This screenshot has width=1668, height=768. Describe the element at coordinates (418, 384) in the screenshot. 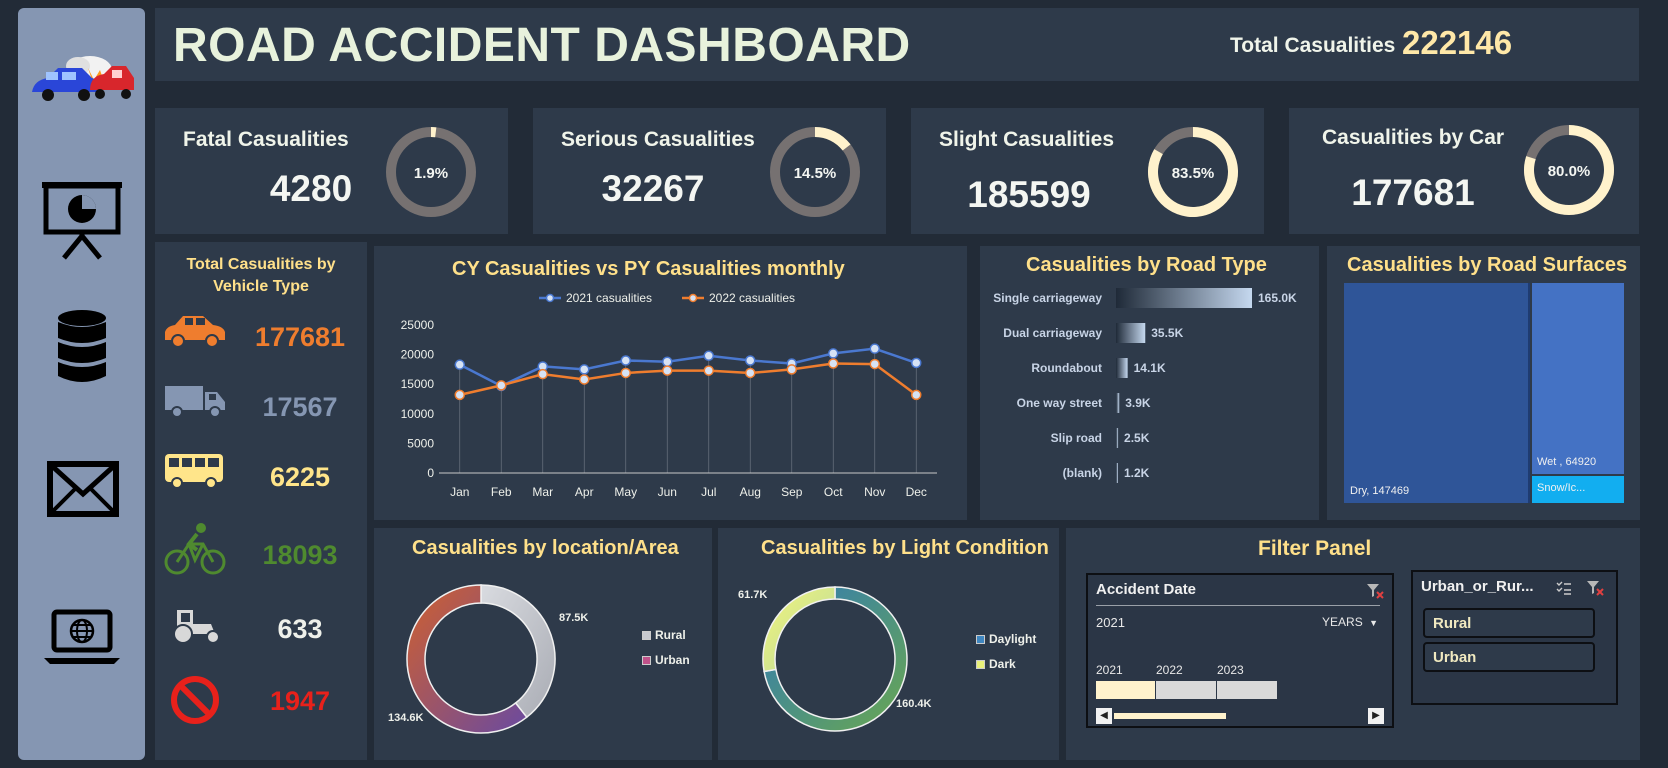

I see `y-tick-label: 15000` at that location.